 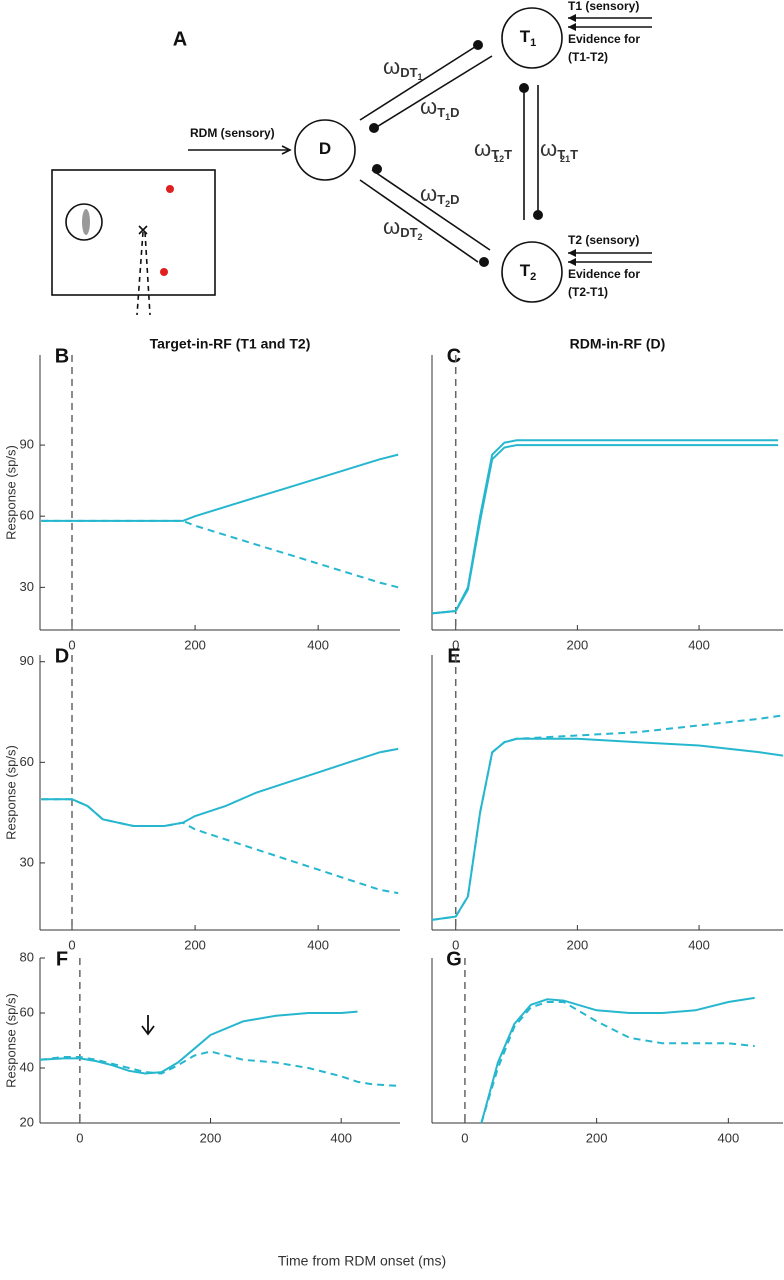 I want to click on input-label: RDM (sensory), so click(x=232, y=133).